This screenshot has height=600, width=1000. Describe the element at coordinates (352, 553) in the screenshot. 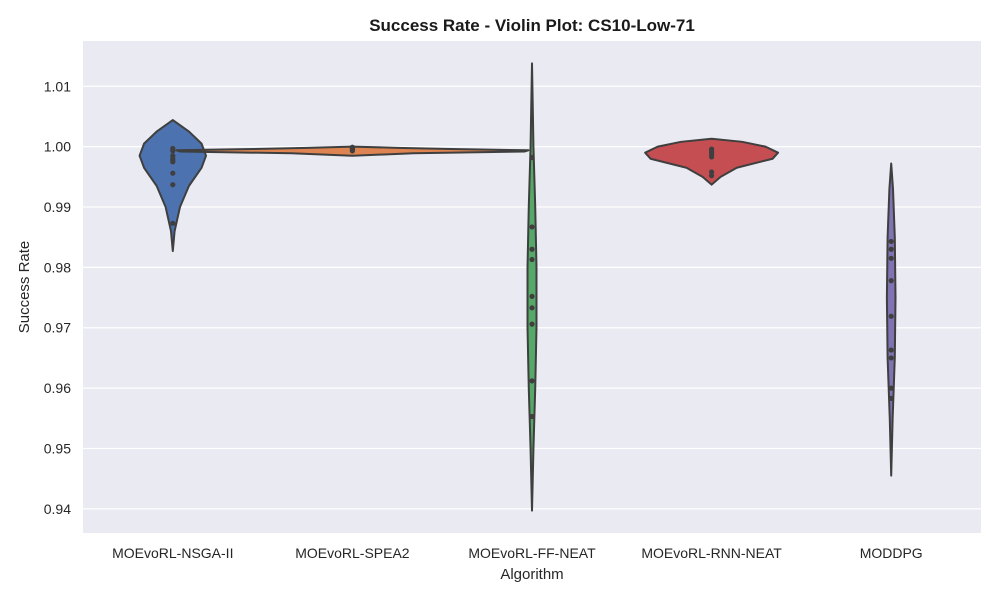

I see `x-tick-label: MOEvoRL-SPEA2` at that location.